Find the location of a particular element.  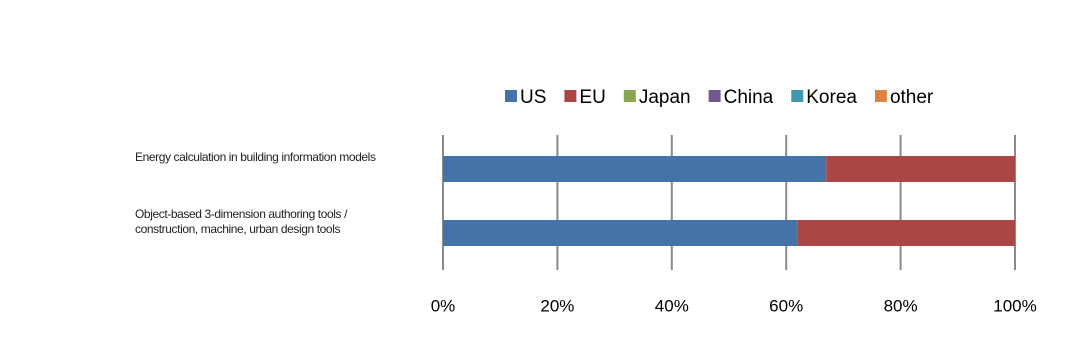

legend-label: US is located at coordinates (533, 97).